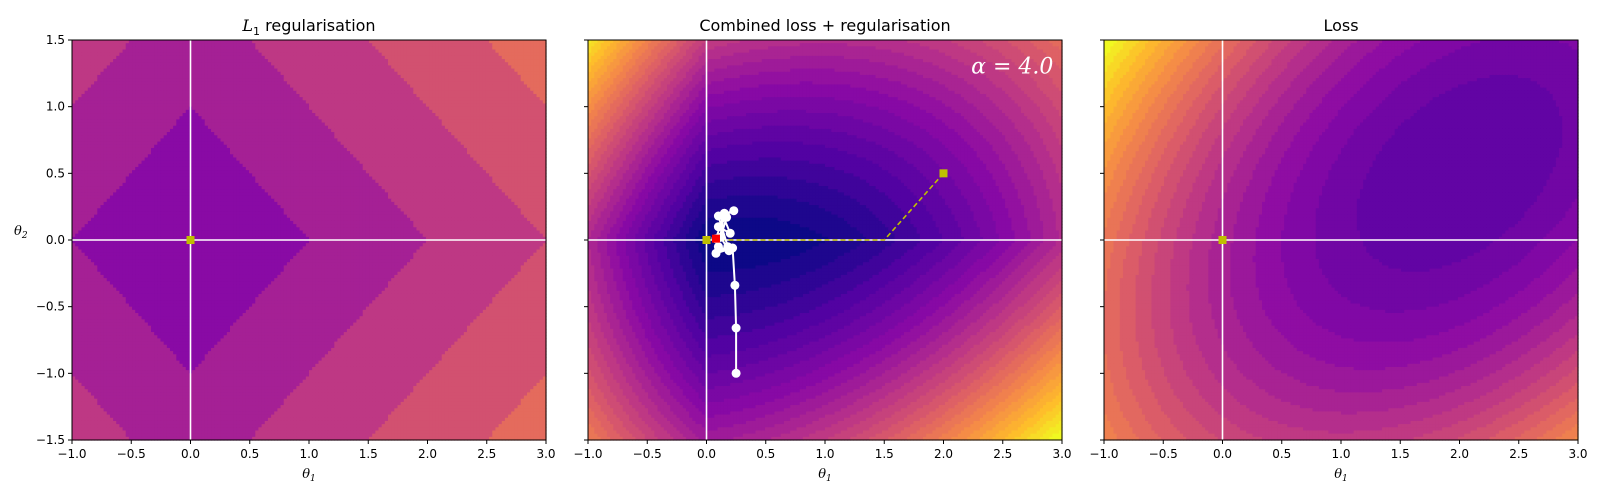 Image resolution: width=1600 pixels, height=500 pixels. I want to click on y-tick-label: −1.0, so click(50, 373).